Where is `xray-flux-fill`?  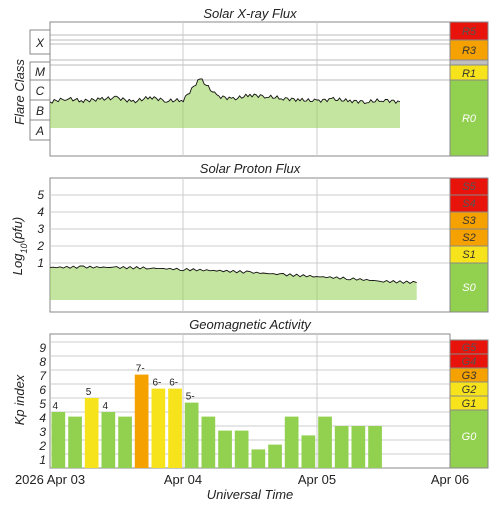
xray-flux-fill is located at coordinates (225, 103).